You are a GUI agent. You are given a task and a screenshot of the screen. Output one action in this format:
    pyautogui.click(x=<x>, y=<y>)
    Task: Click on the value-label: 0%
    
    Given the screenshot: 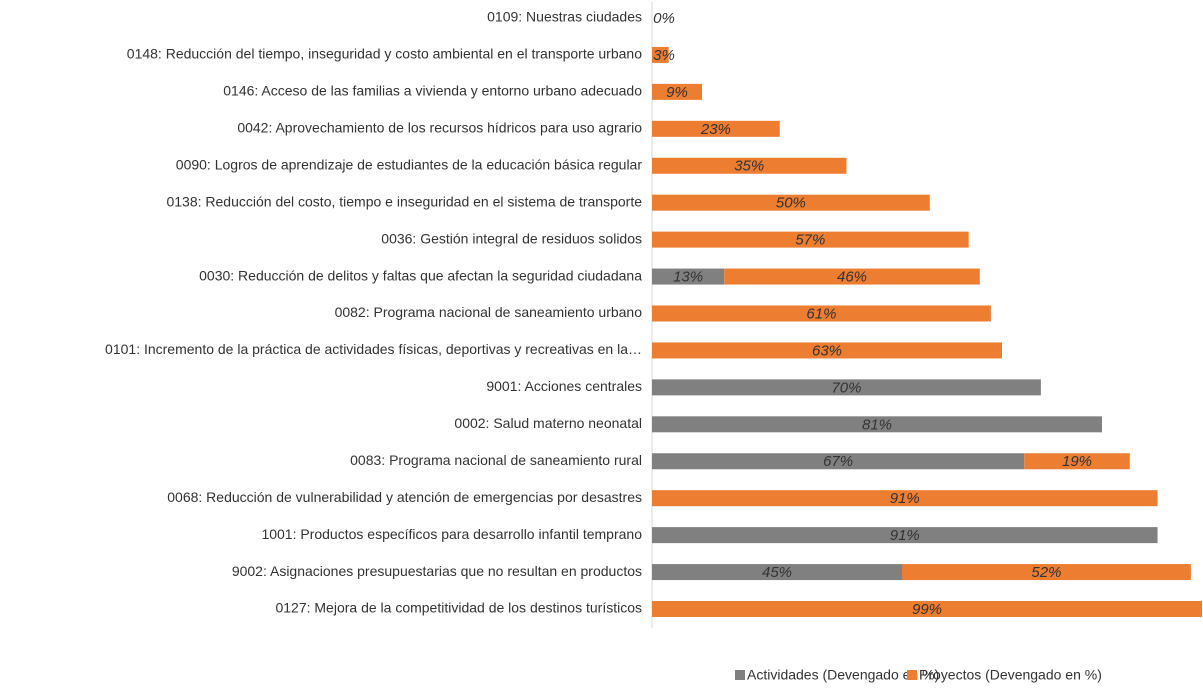 What is the action you would take?
    pyautogui.click(x=664, y=18)
    